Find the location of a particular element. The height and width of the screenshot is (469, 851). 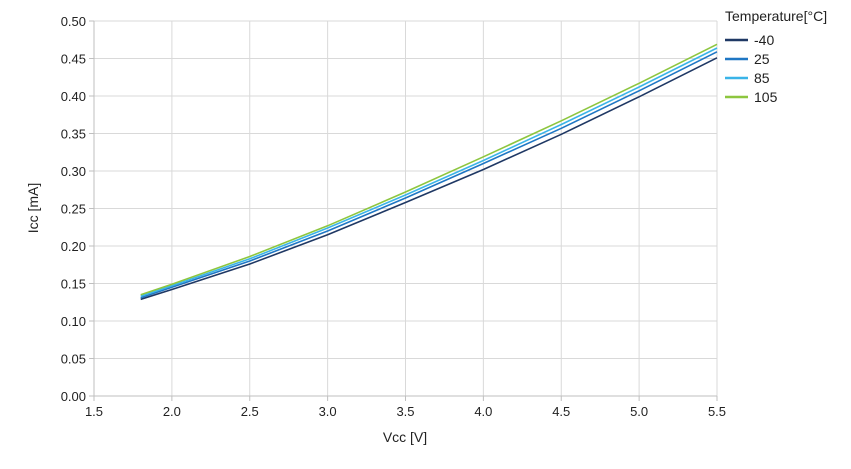

y-tick-label: 0.45 is located at coordinates (73, 59).